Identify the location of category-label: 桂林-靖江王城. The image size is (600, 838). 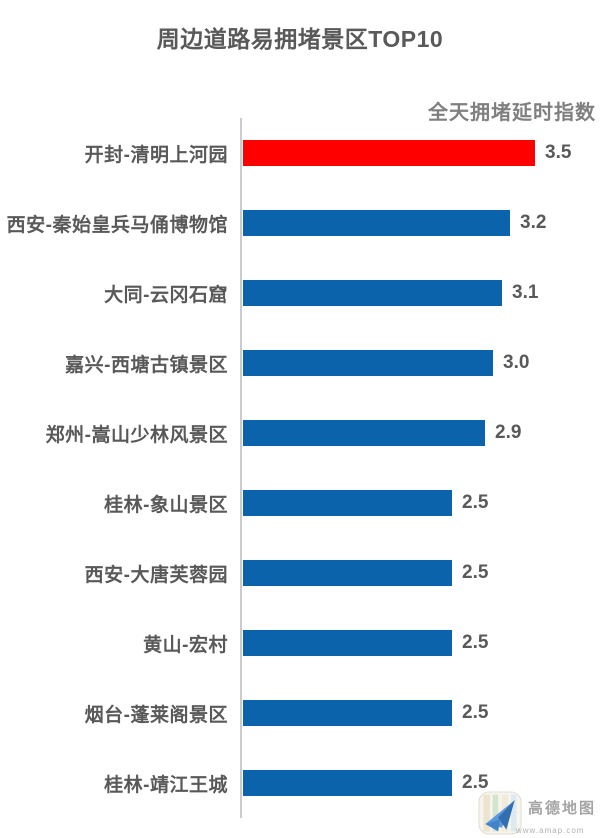
(166, 785).